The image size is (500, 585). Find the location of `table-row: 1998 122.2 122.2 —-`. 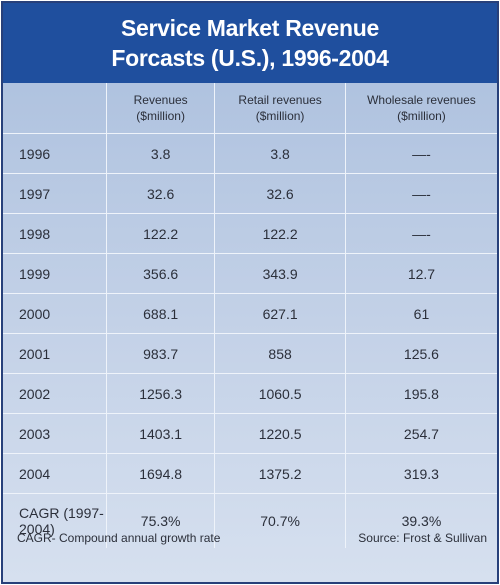

table-row: 1998 122.2 122.2 —- is located at coordinates (250, 233).